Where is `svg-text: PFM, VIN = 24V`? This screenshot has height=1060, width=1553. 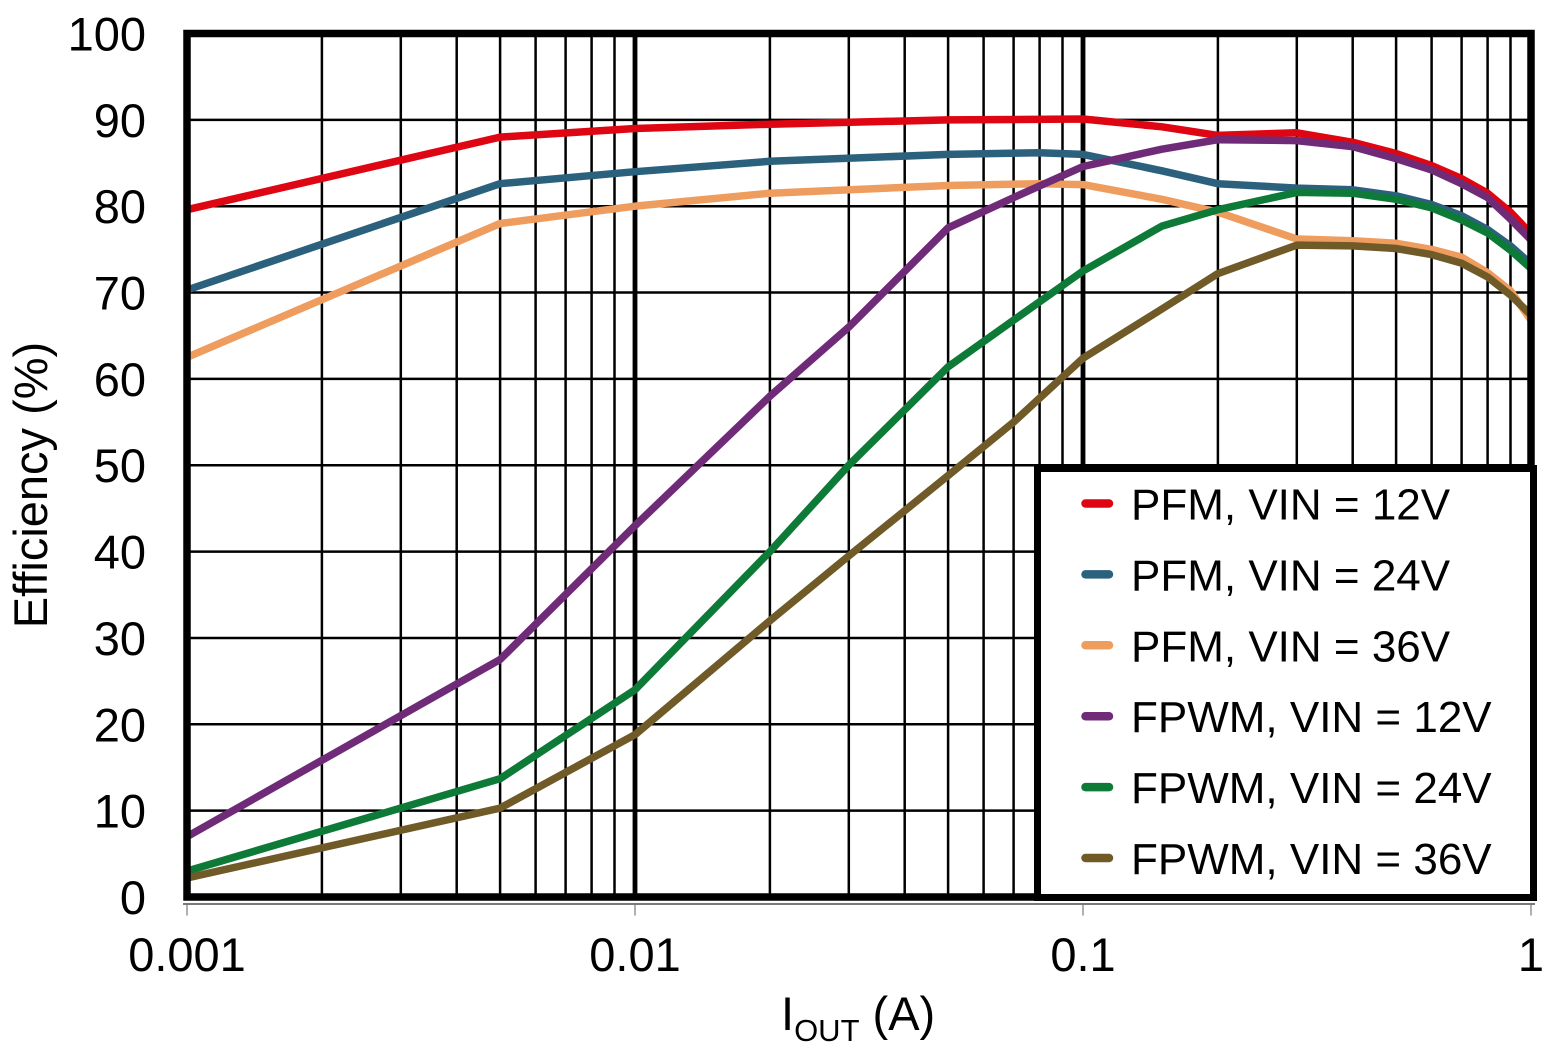
svg-text: PFM, VIN = 24V is located at coordinates (1291, 575).